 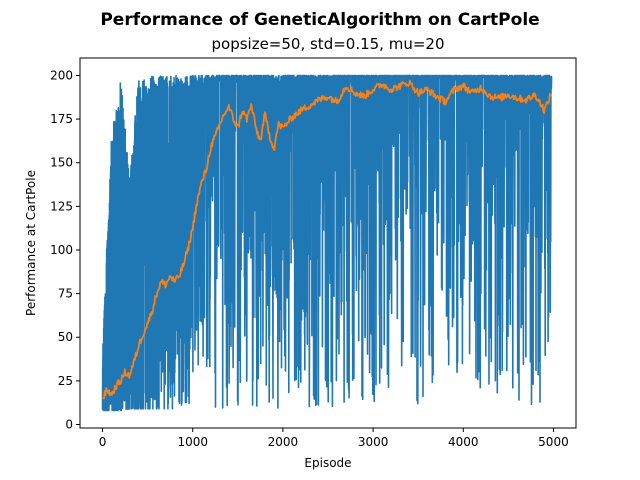 I want to click on x-tick-label: 5000, so click(x=553, y=442).